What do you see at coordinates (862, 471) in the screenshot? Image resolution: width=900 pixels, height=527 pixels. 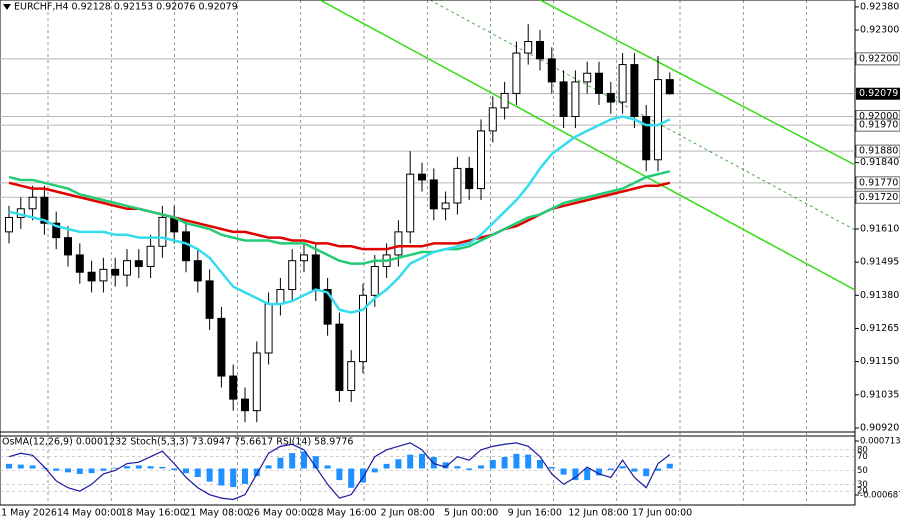 I see `stoch-tick-label: 50` at bounding box center [862, 471].